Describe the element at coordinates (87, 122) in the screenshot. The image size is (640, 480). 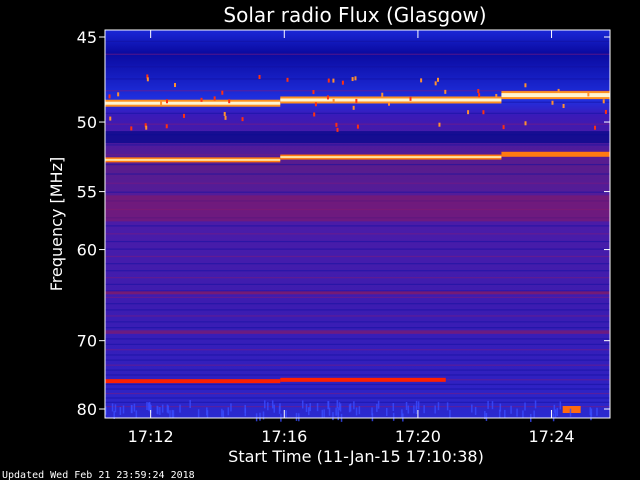
I see `y-tick-label: 50` at that location.